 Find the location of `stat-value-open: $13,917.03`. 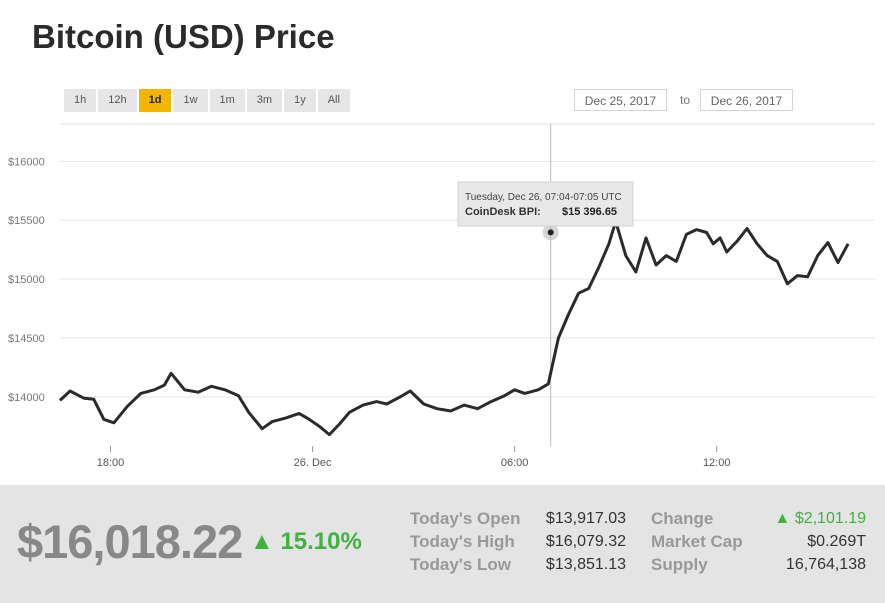

stat-value-open: $13,917.03 is located at coordinates (585, 518).